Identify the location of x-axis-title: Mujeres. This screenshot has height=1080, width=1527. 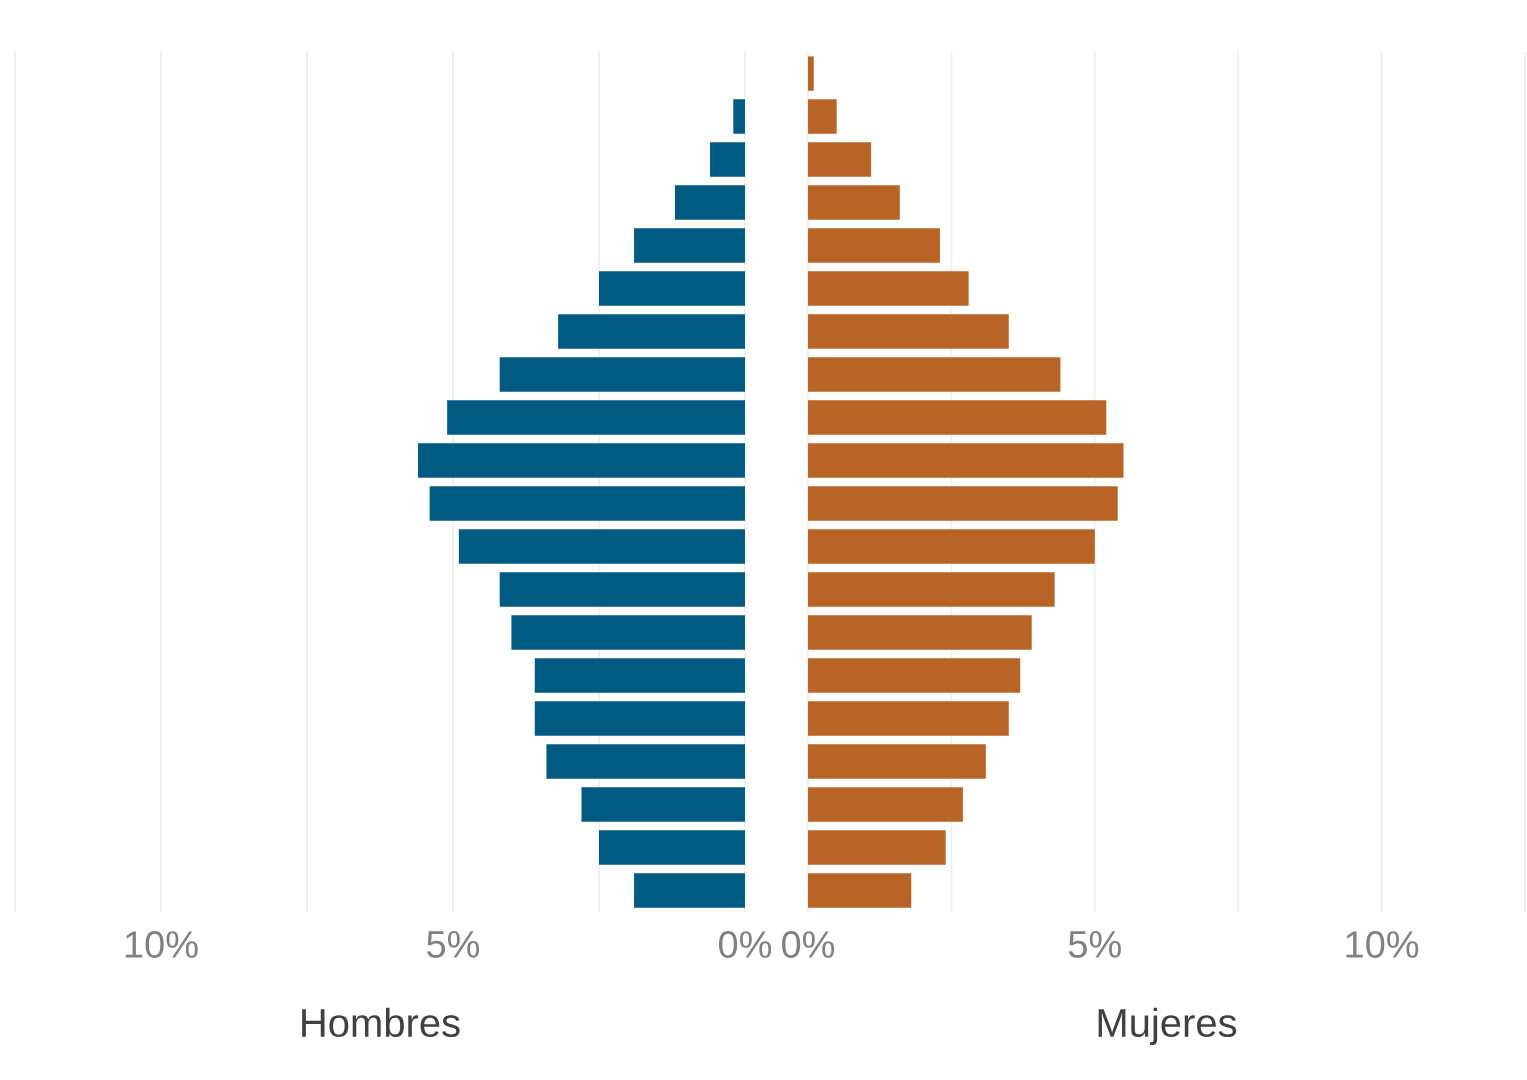
(1167, 1026).